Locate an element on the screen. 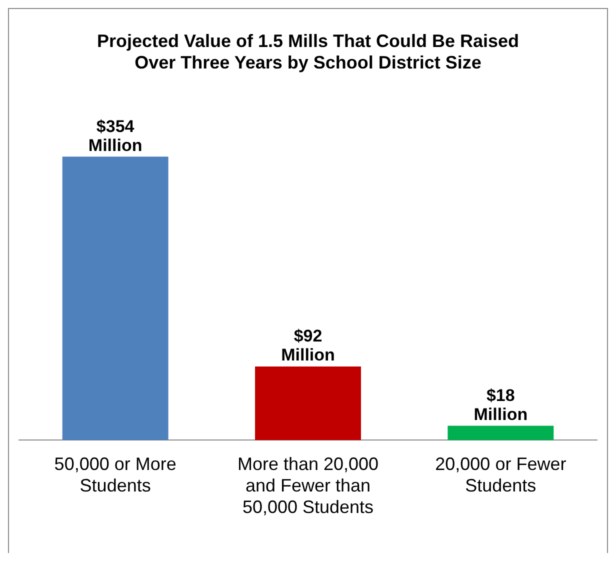  x-tick-label: More than 20,000 and Fewer than 50,000 Students is located at coordinates (308, 486).